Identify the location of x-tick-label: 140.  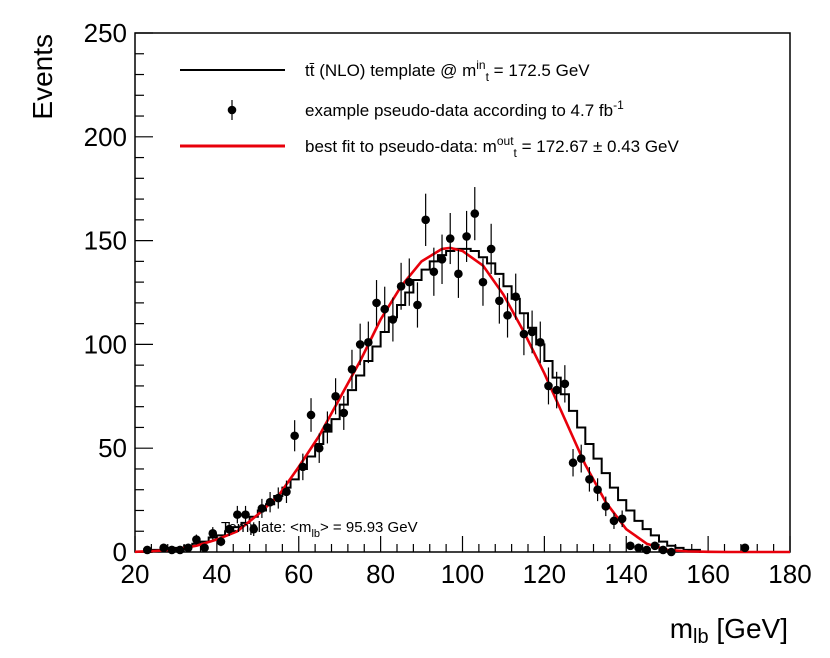
(626, 574).